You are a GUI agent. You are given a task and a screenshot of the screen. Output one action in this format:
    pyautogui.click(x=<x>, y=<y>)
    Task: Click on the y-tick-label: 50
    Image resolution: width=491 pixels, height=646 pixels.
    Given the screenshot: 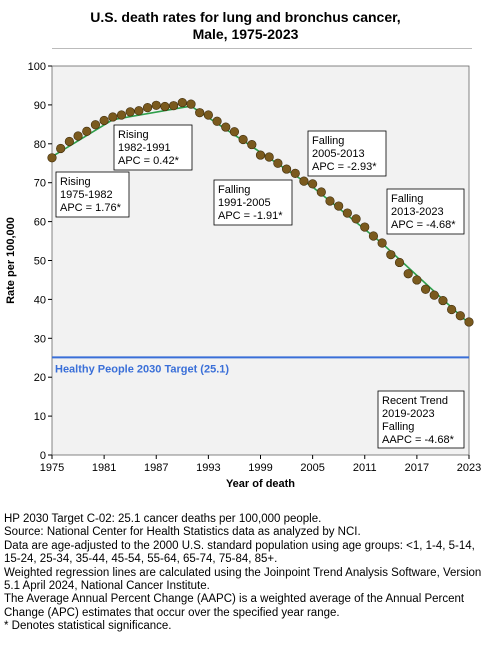 What is the action you would take?
    pyautogui.click(x=40, y=262)
    